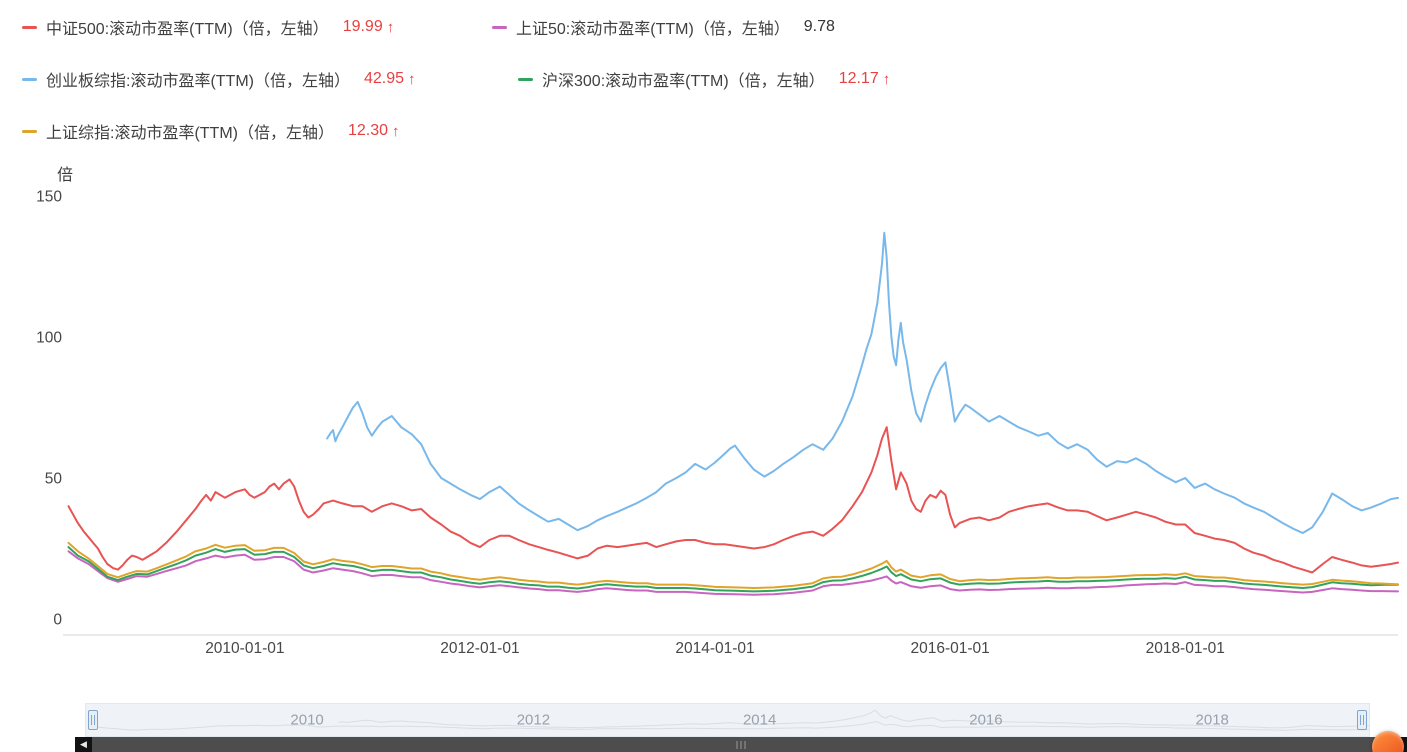 The width and height of the screenshot is (1407, 752). I want to click on legend-value: 12.30, so click(368, 130).